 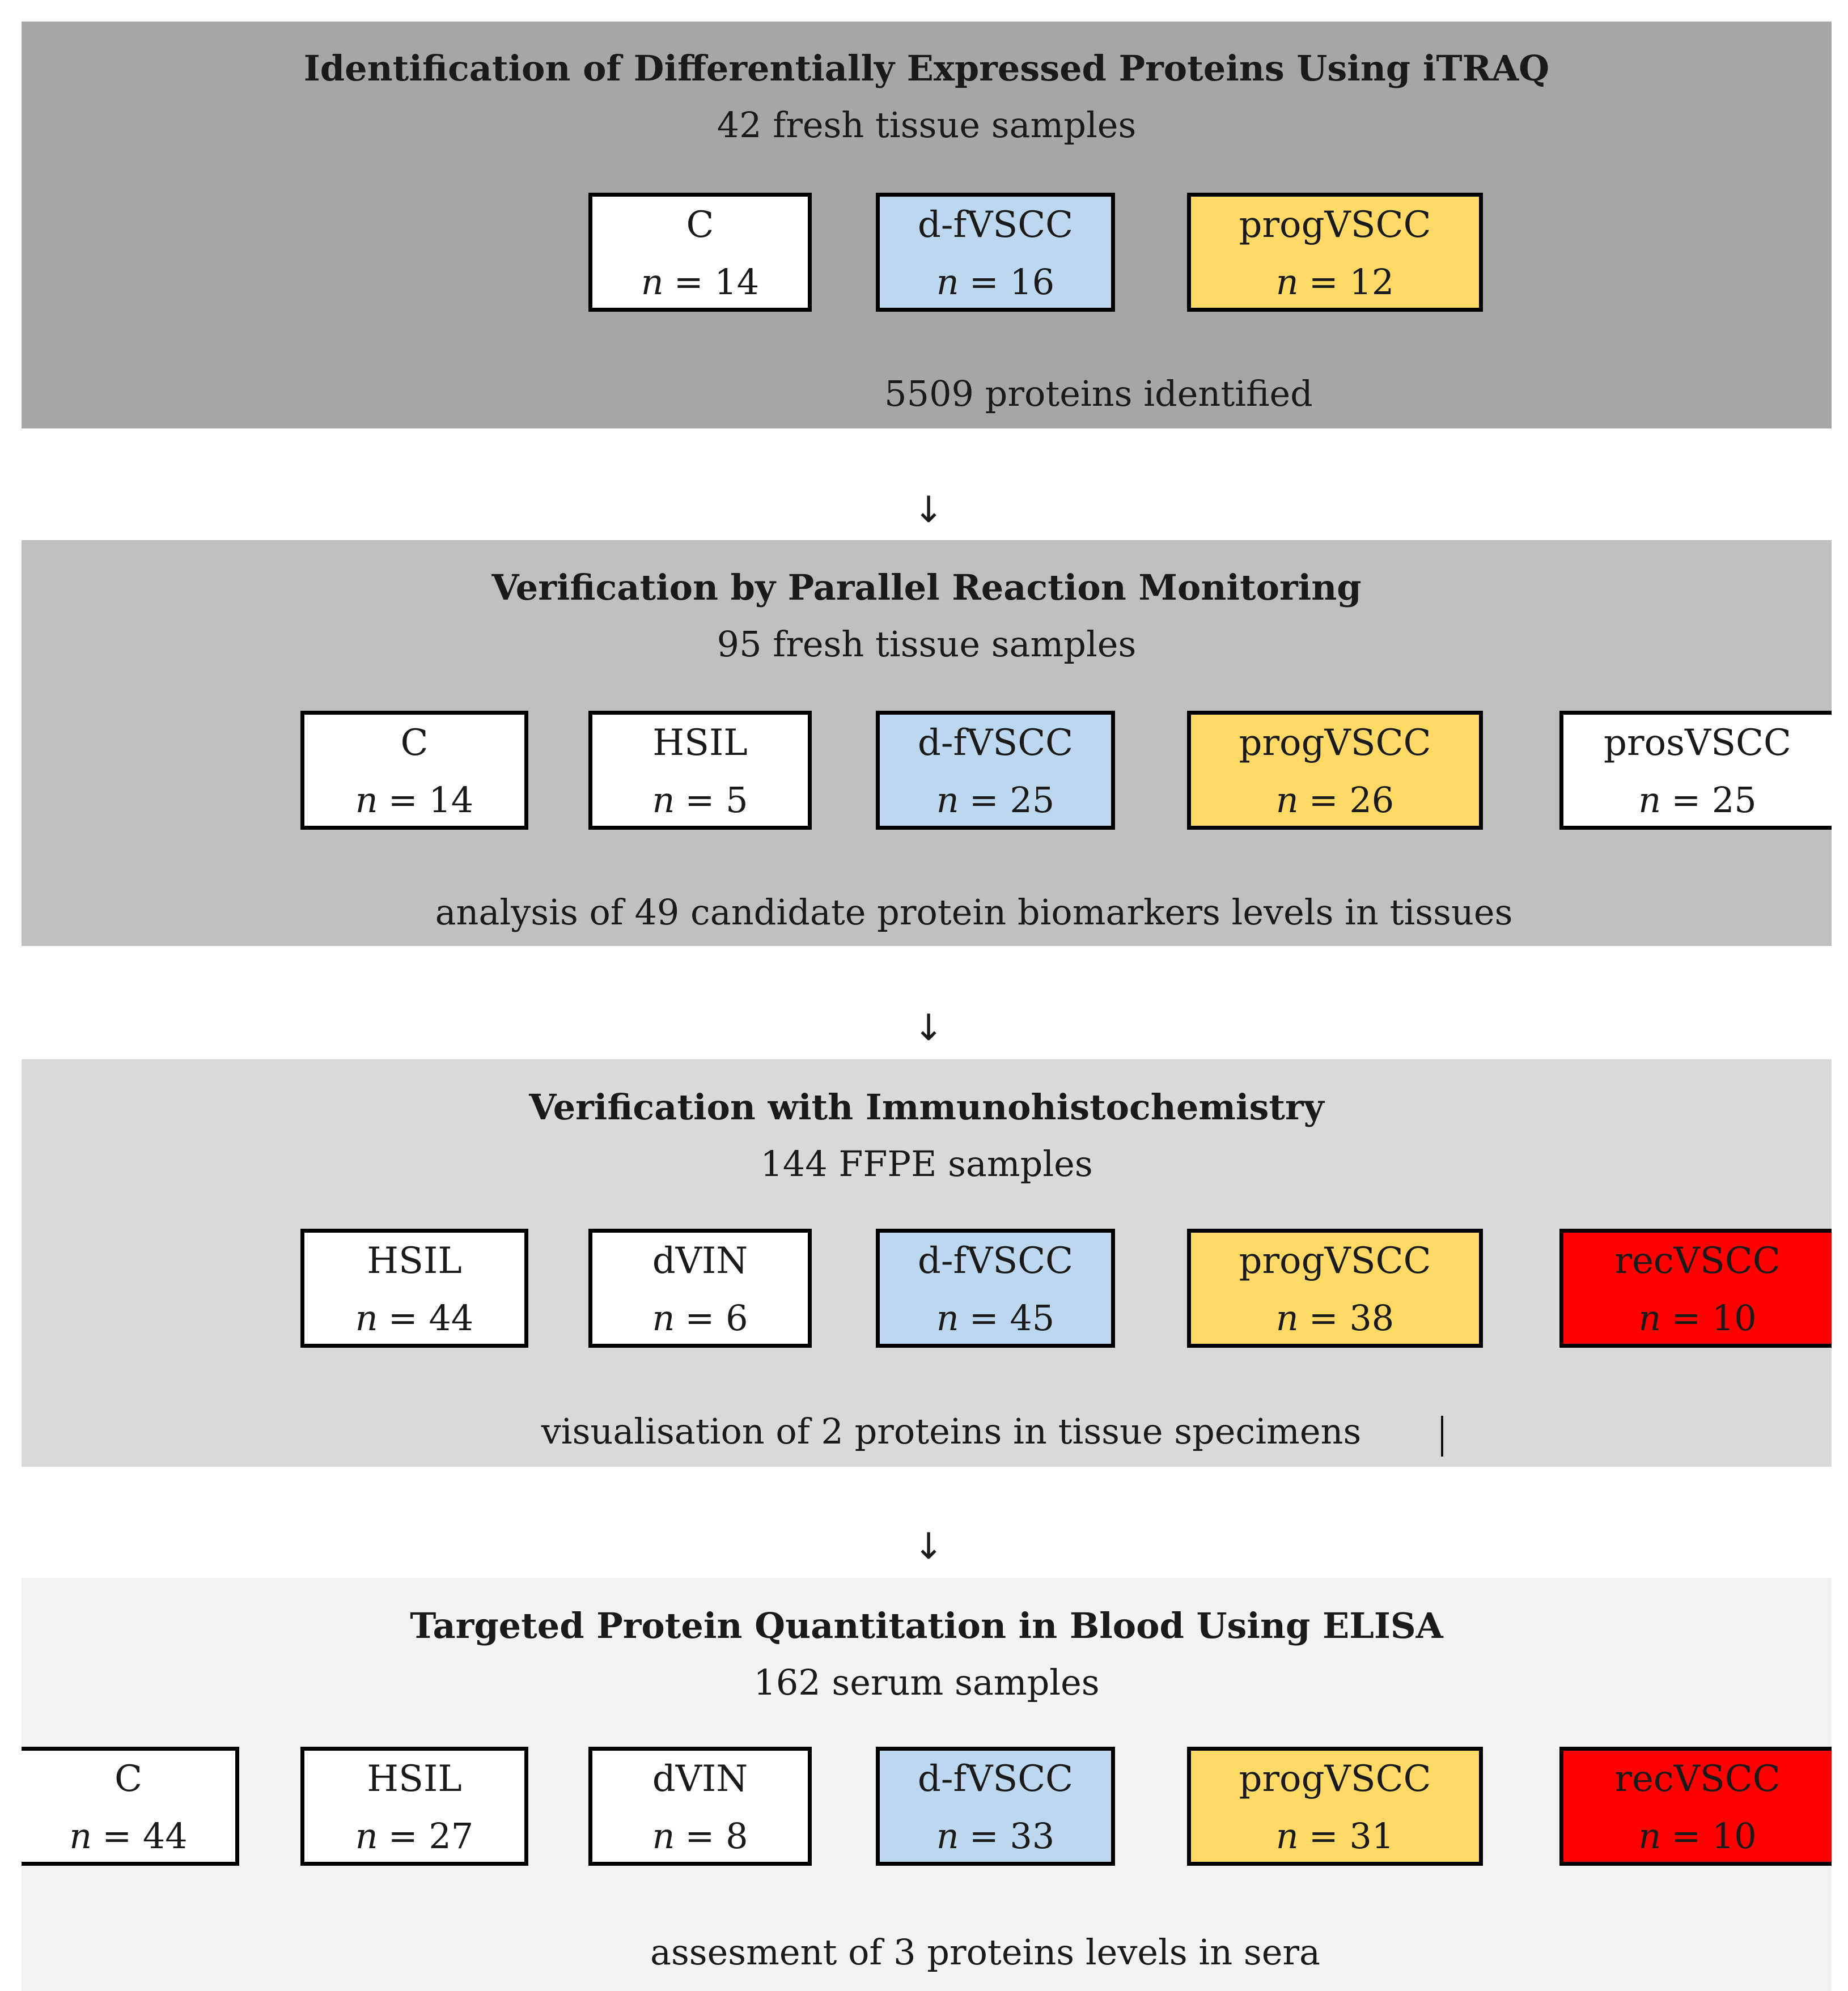 What do you see at coordinates (700, 1288) in the screenshot?
I see `group-box-dvin: dVIN n = 6` at bounding box center [700, 1288].